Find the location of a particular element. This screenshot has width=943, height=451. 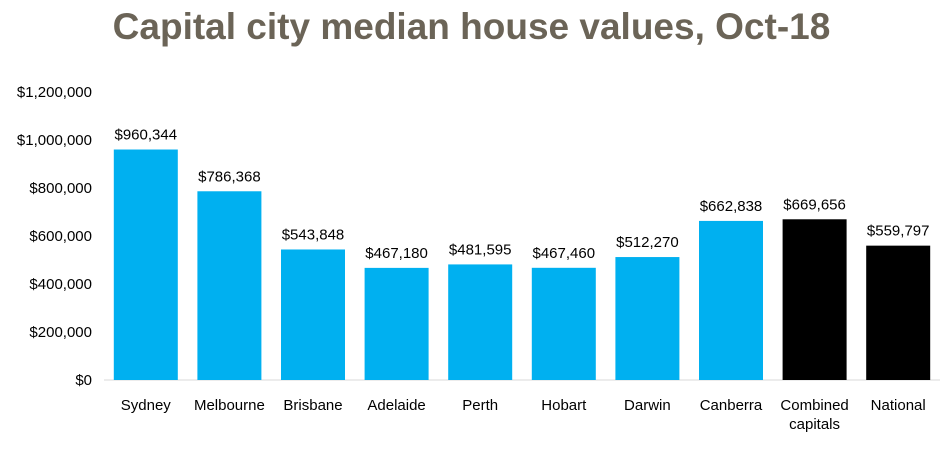

data-label: $543,848 is located at coordinates (313, 234).